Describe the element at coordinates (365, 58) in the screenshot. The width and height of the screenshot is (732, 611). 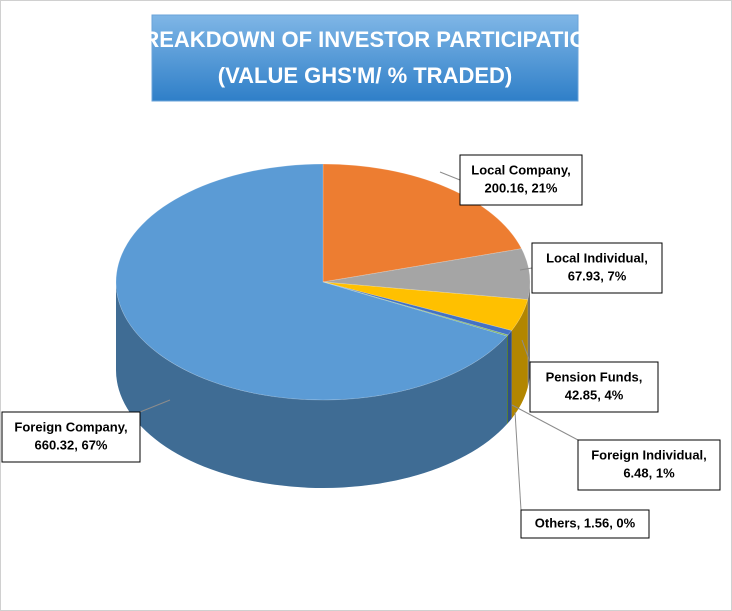
I see `title-box` at that location.